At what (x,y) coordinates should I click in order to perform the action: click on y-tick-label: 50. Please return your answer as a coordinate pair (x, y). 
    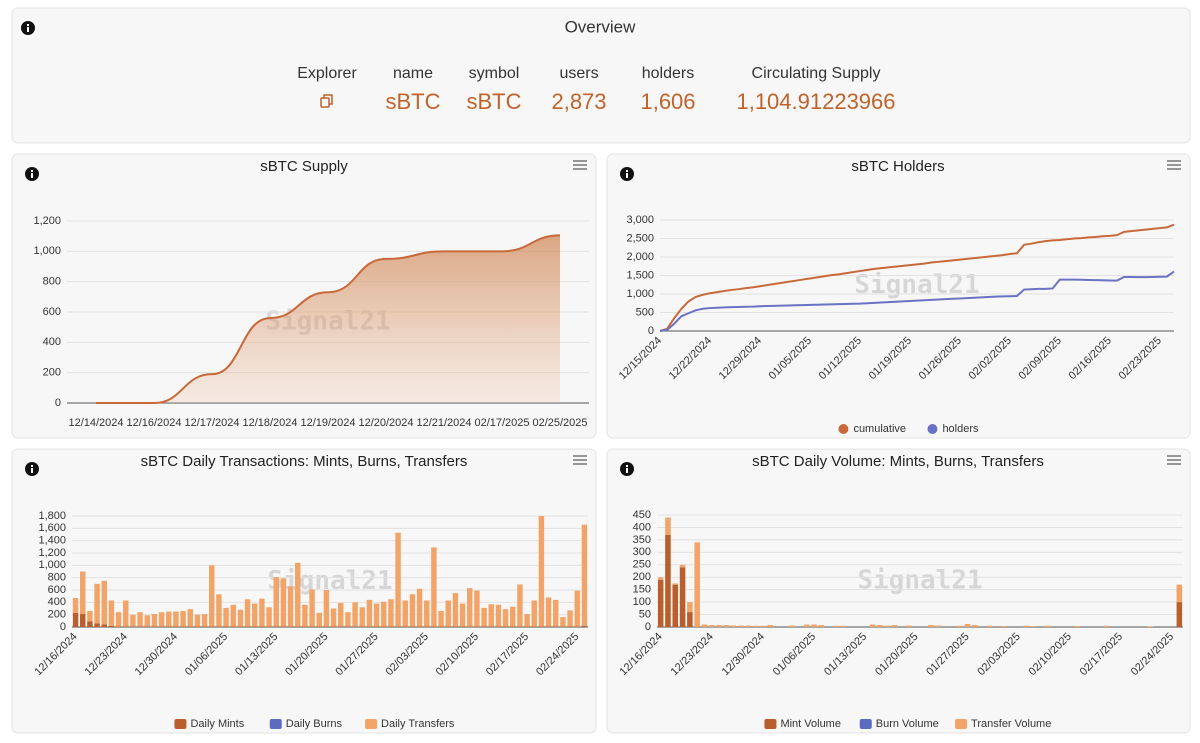
    Looking at the image, I should click on (645, 614).